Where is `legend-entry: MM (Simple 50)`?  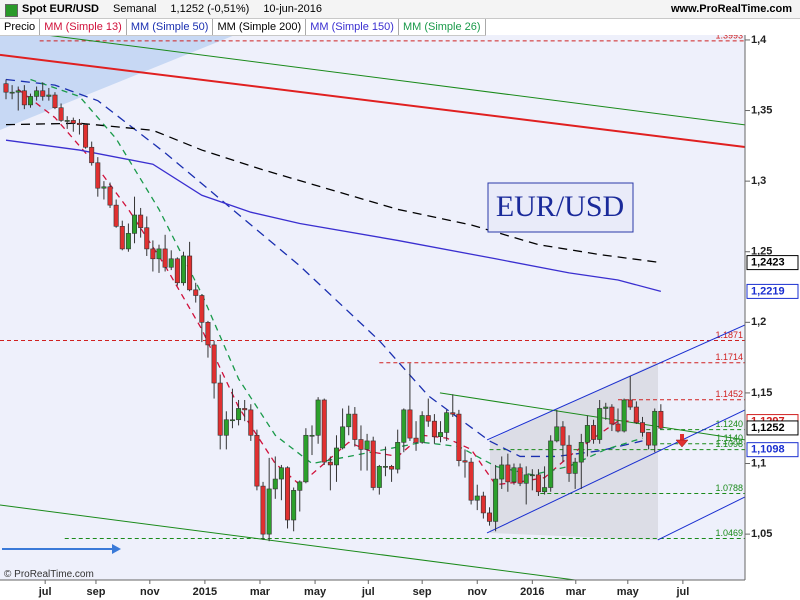
legend-entry: MM (Simple 50) is located at coordinates (170, 27).